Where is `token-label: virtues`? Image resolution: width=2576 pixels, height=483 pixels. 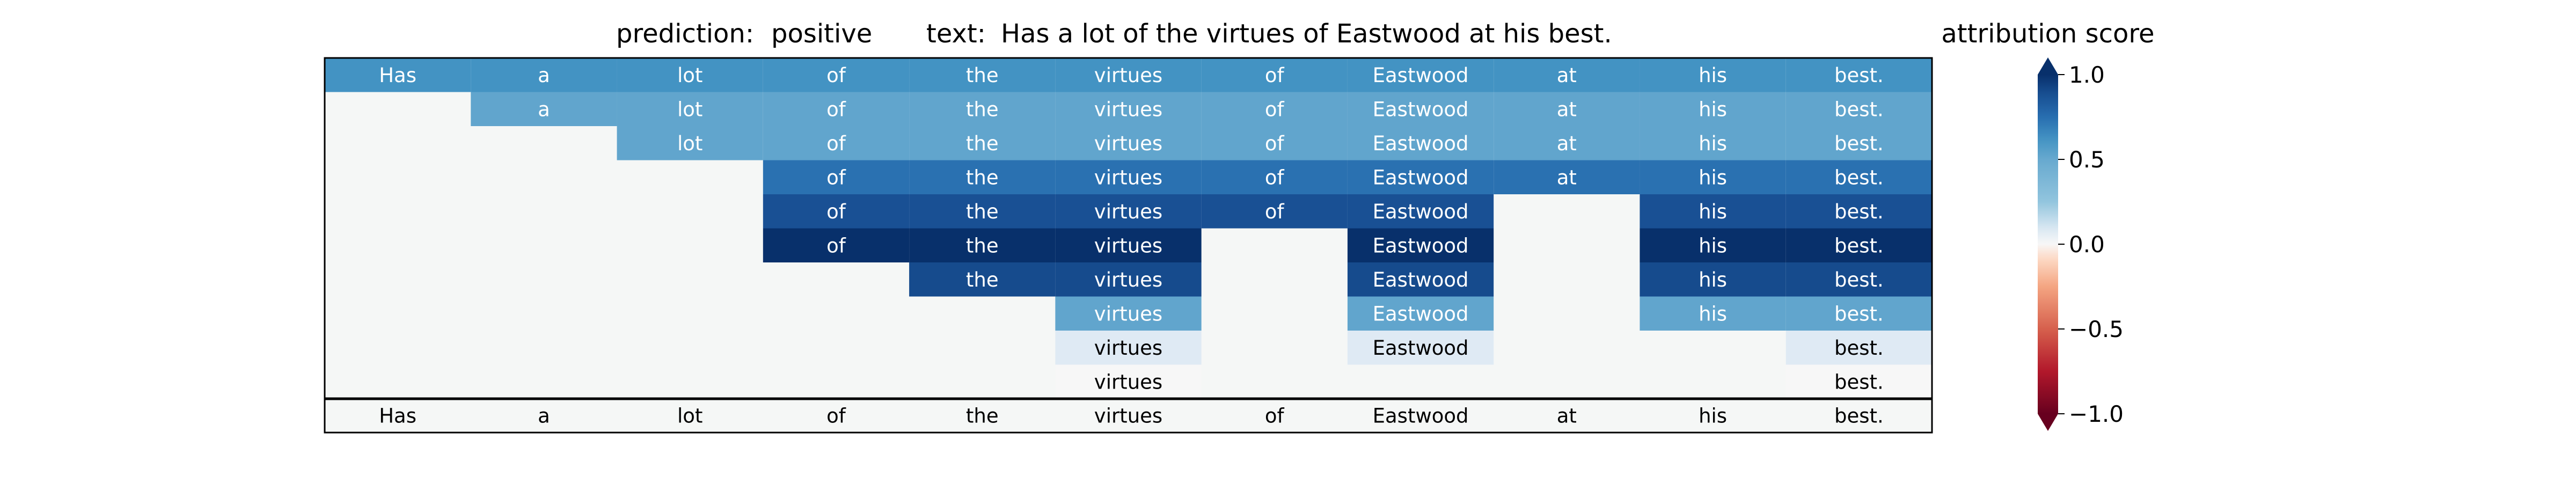 token-label: virtues is located at coordinates (1128, 416).